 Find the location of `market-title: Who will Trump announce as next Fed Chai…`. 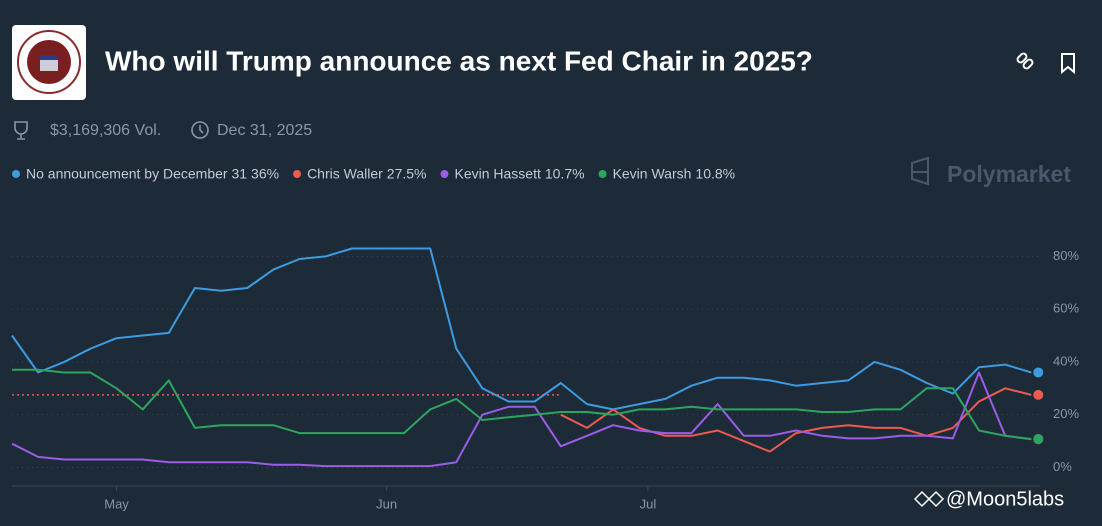

market-title: Who will Trump announce as next Fed Chai… is located at coordinates (459, 60).